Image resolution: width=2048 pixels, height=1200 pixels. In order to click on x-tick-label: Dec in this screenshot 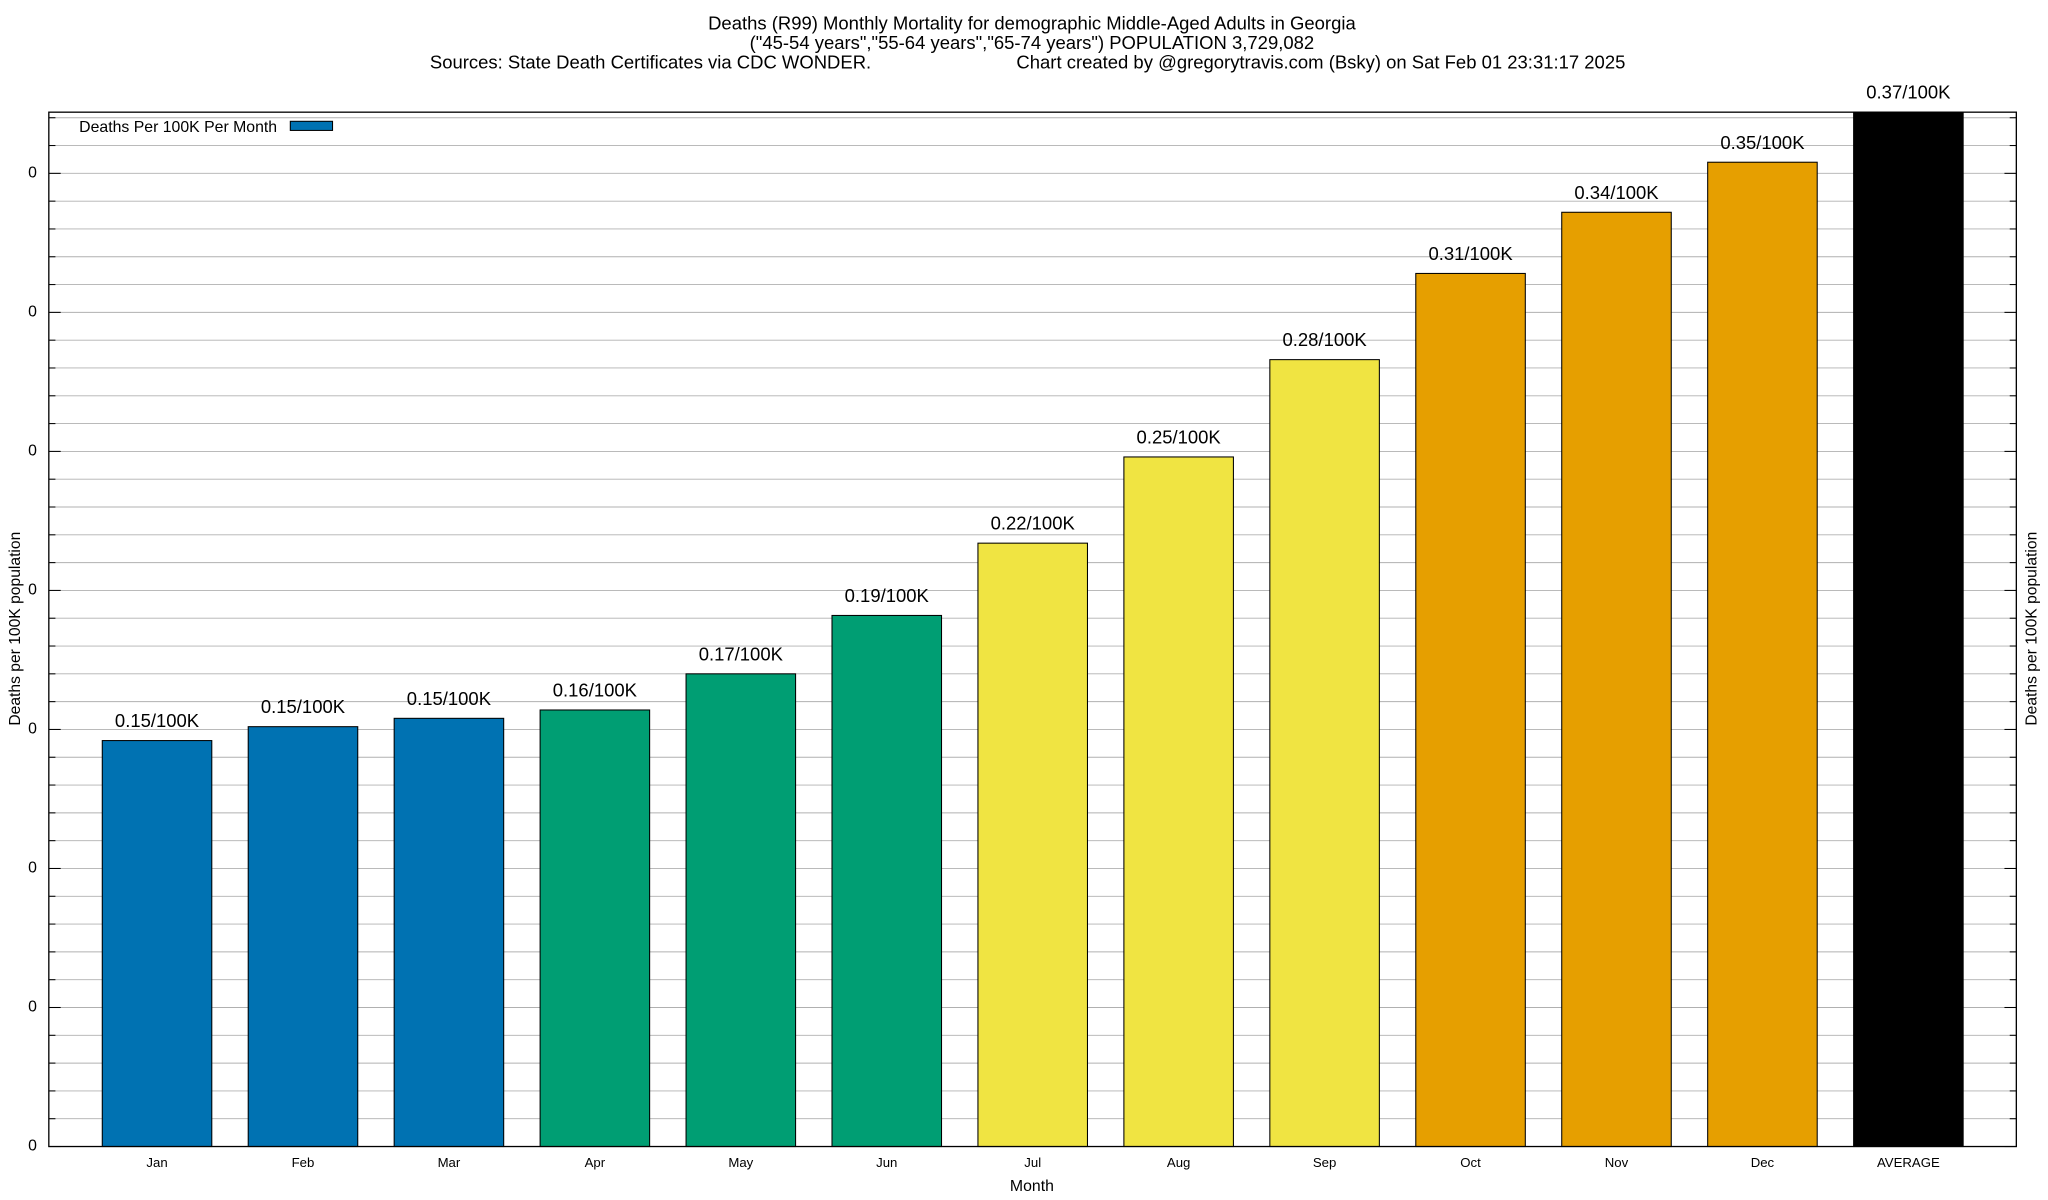, I will do `click(1763, 1162)`.